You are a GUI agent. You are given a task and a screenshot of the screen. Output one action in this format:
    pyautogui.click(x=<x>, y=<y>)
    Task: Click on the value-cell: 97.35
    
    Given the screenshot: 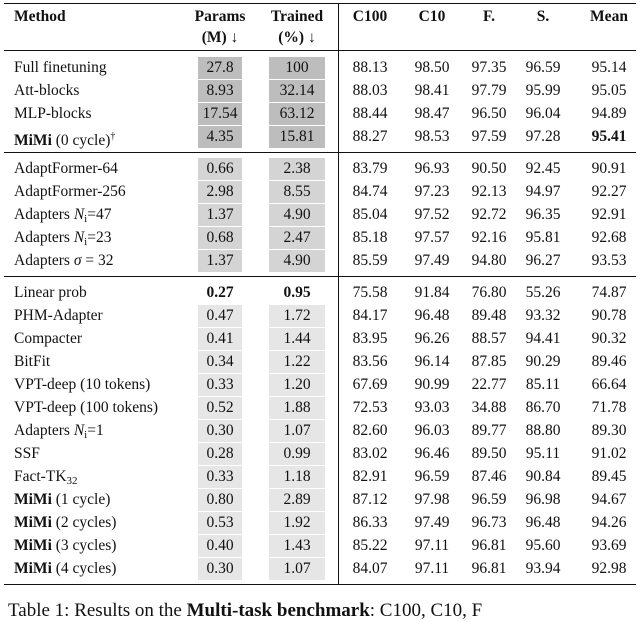 What is the action you would take?
    pyautogui.click(x=489, y=67)
    